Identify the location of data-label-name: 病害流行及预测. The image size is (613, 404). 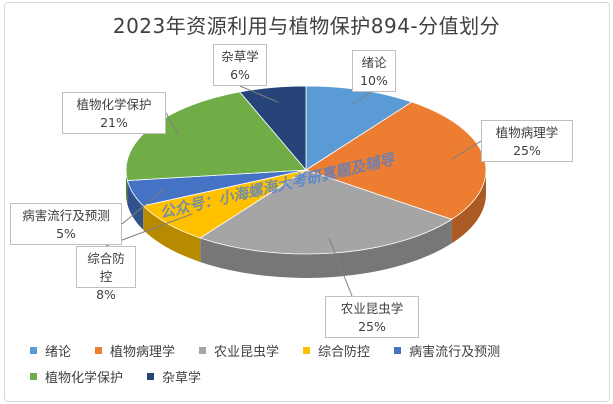
(66, 215).